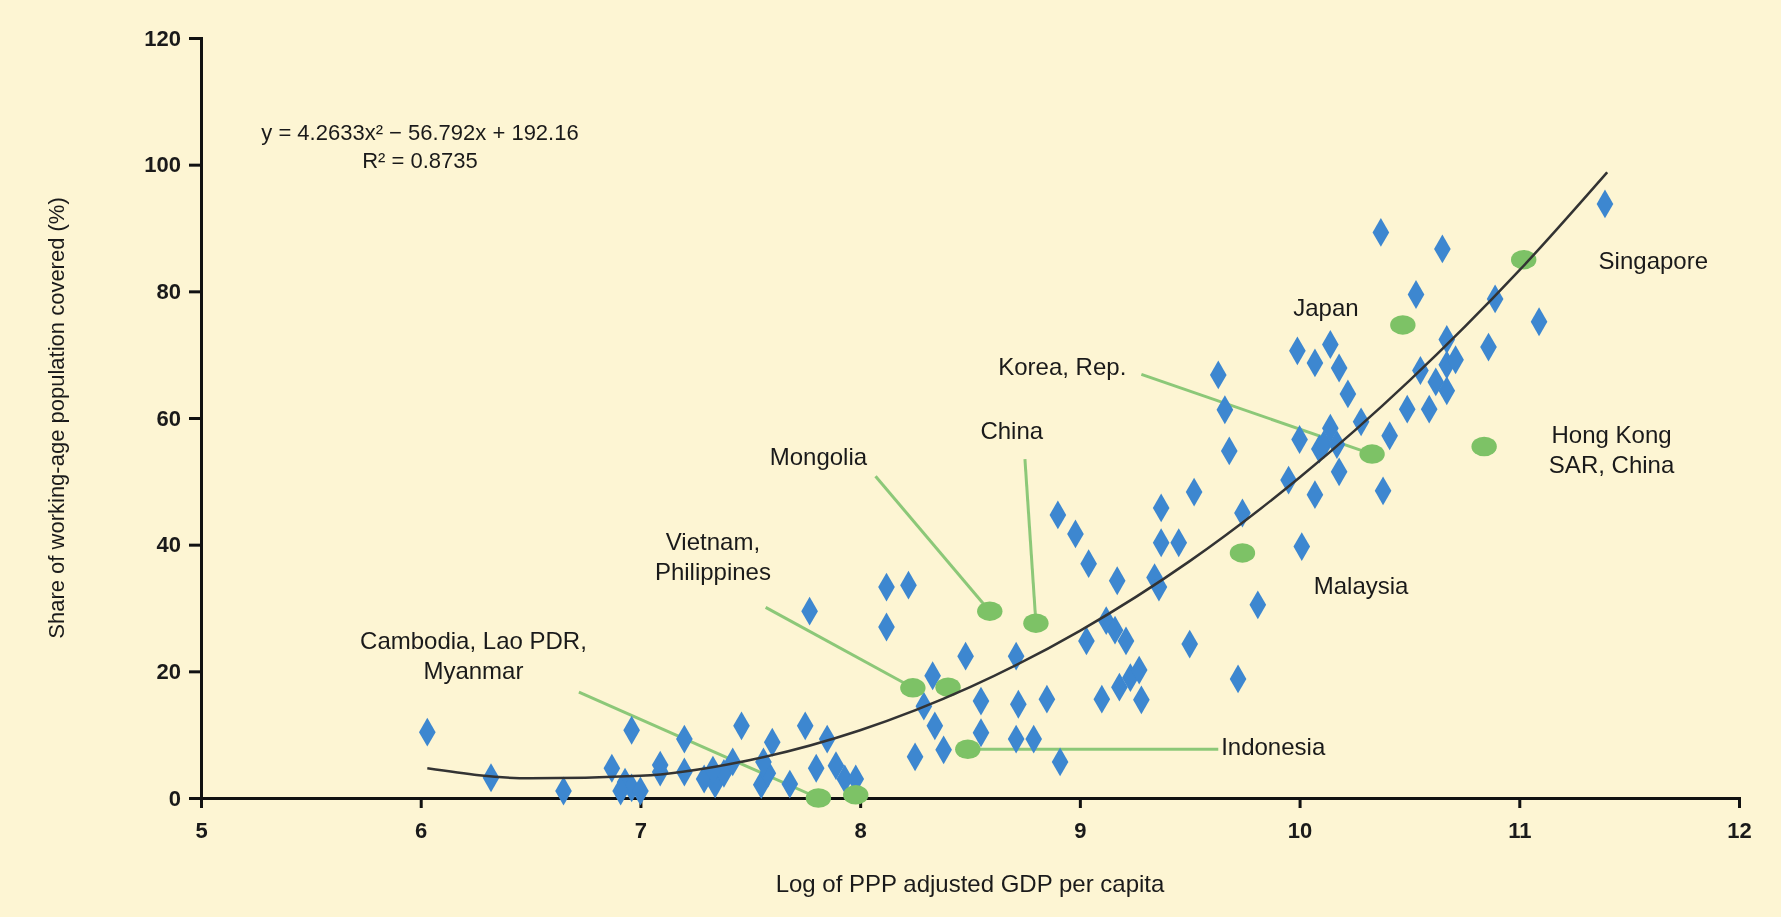 This screenshot has height=917, width=1781. What do you see at coordinates (1611, 449) in the screenshot?
I see `annotation: Hong Kong SAR, China` at bounding box center [1611, 449].